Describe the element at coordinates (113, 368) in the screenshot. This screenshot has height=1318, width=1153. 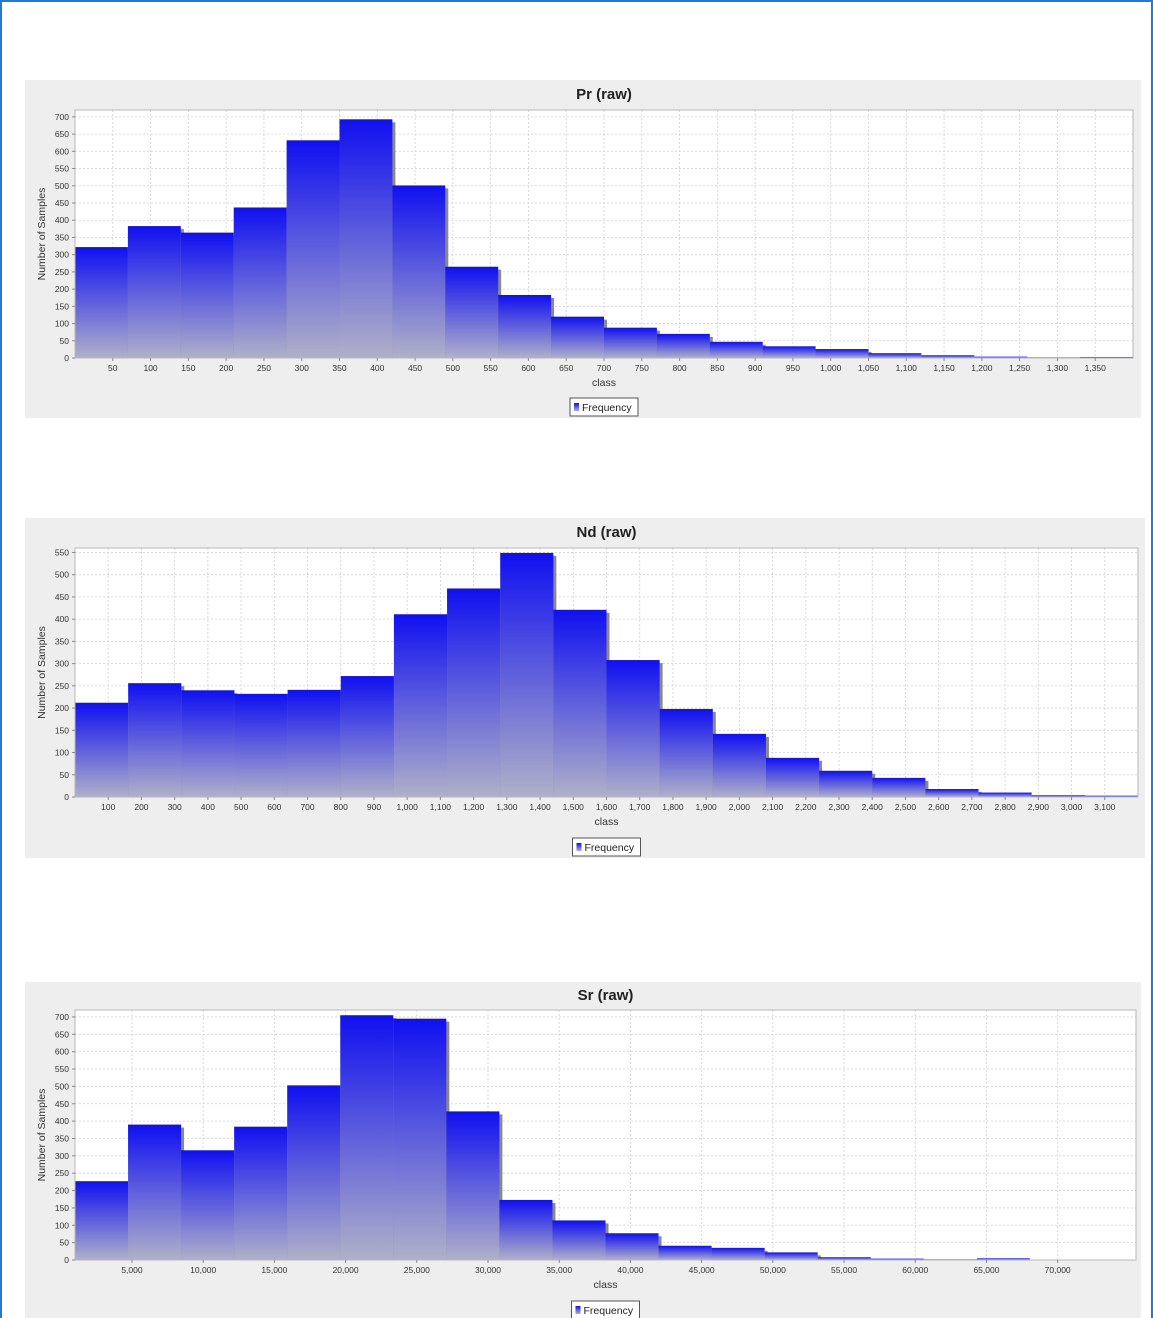
I see `x-tick-label: 50` at that location.